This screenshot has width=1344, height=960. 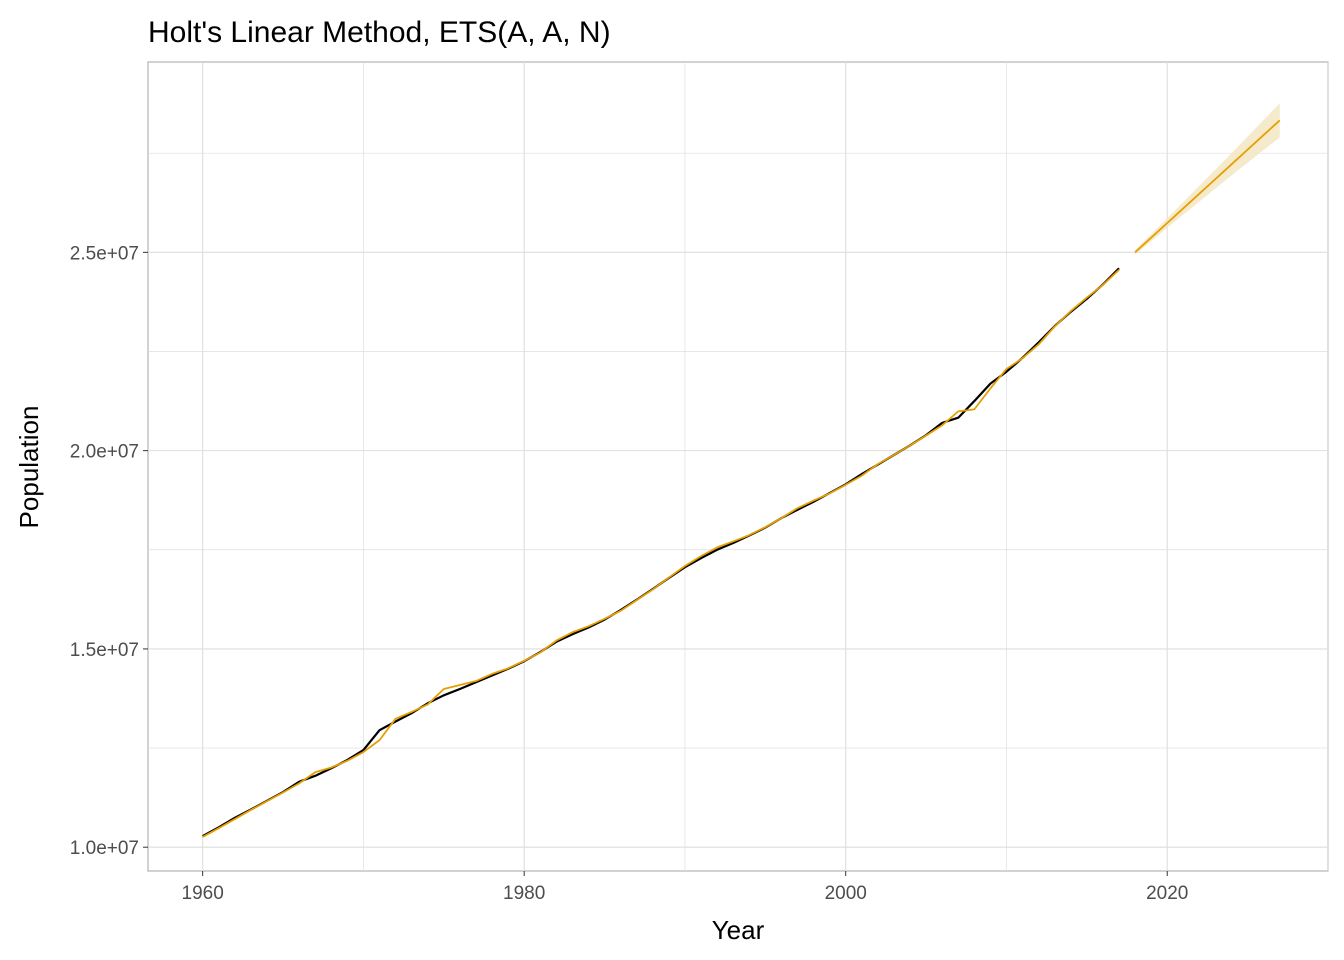 I want to click on chart-title: Holt's Linear Method, ETS(A, A, N), so click(x=379, y=32).